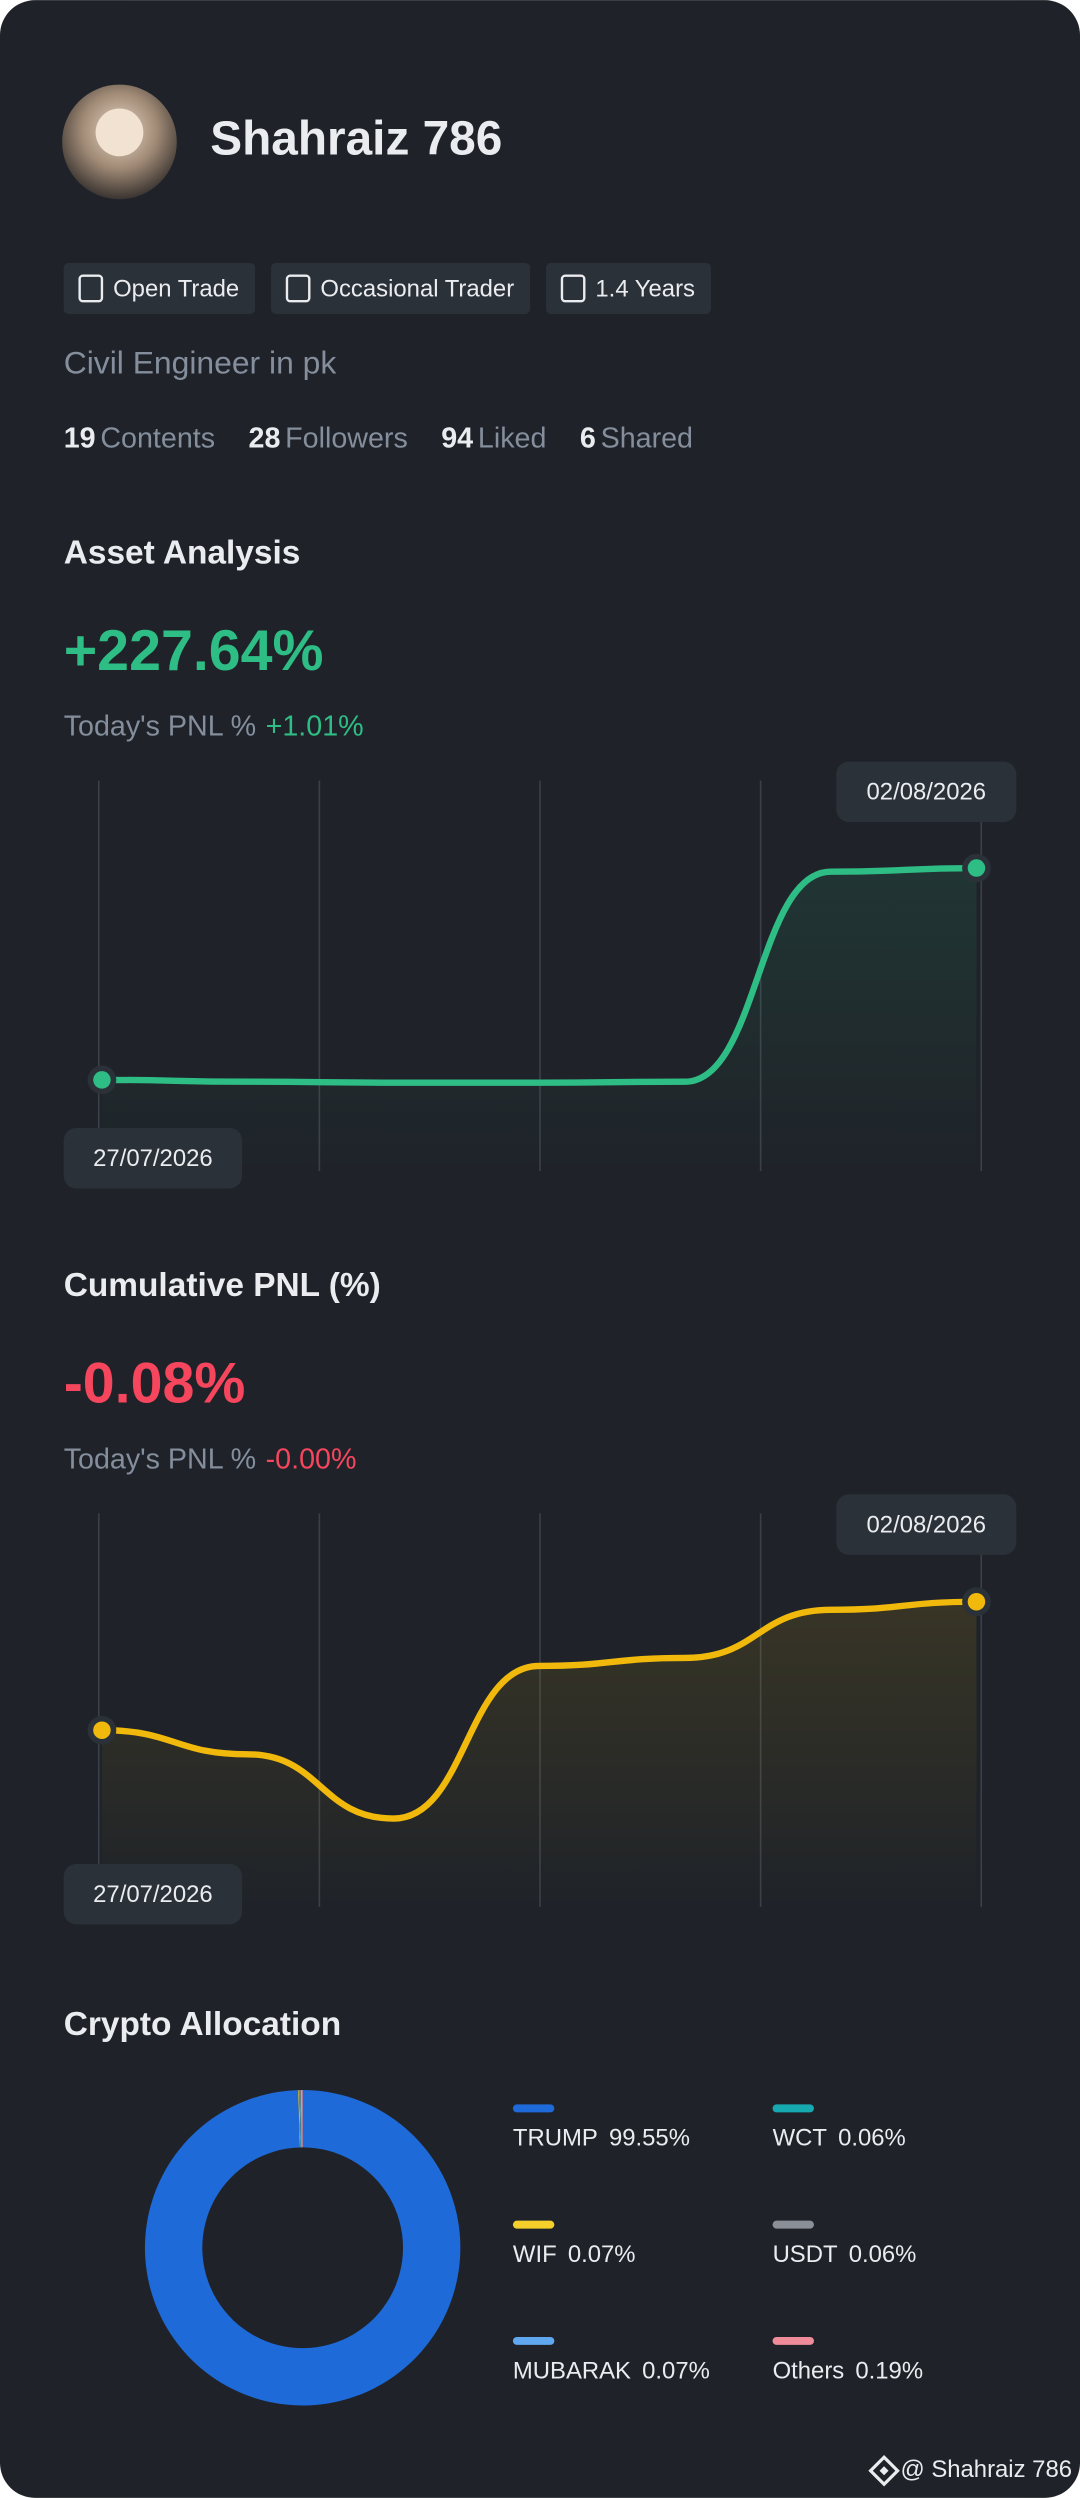 The image size is (1080, 2498). Describe the element at coordinates (80, 438) in the screenshot. I see `stat-value: 19` at that location.